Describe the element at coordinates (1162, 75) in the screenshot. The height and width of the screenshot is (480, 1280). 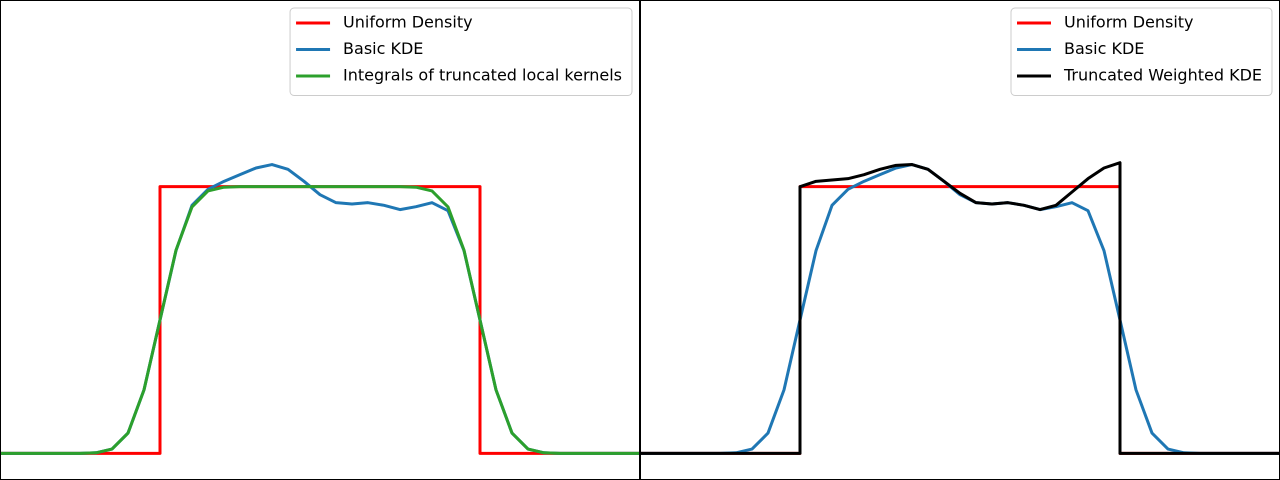
I see `legend-label: Truncated Weighted KDE` at that location.